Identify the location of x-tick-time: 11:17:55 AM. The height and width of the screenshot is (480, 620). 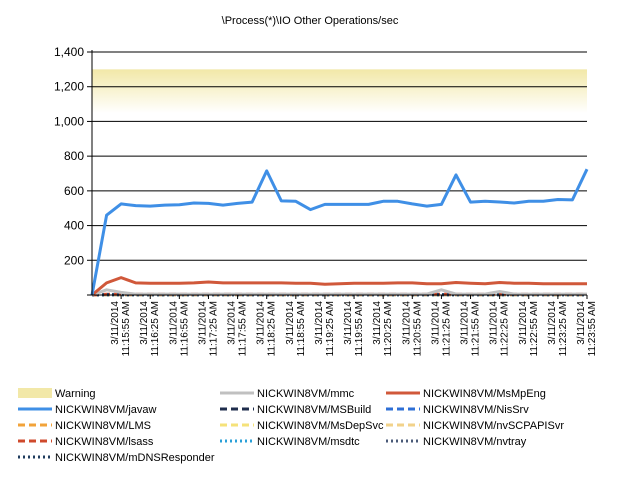
(243, 328).